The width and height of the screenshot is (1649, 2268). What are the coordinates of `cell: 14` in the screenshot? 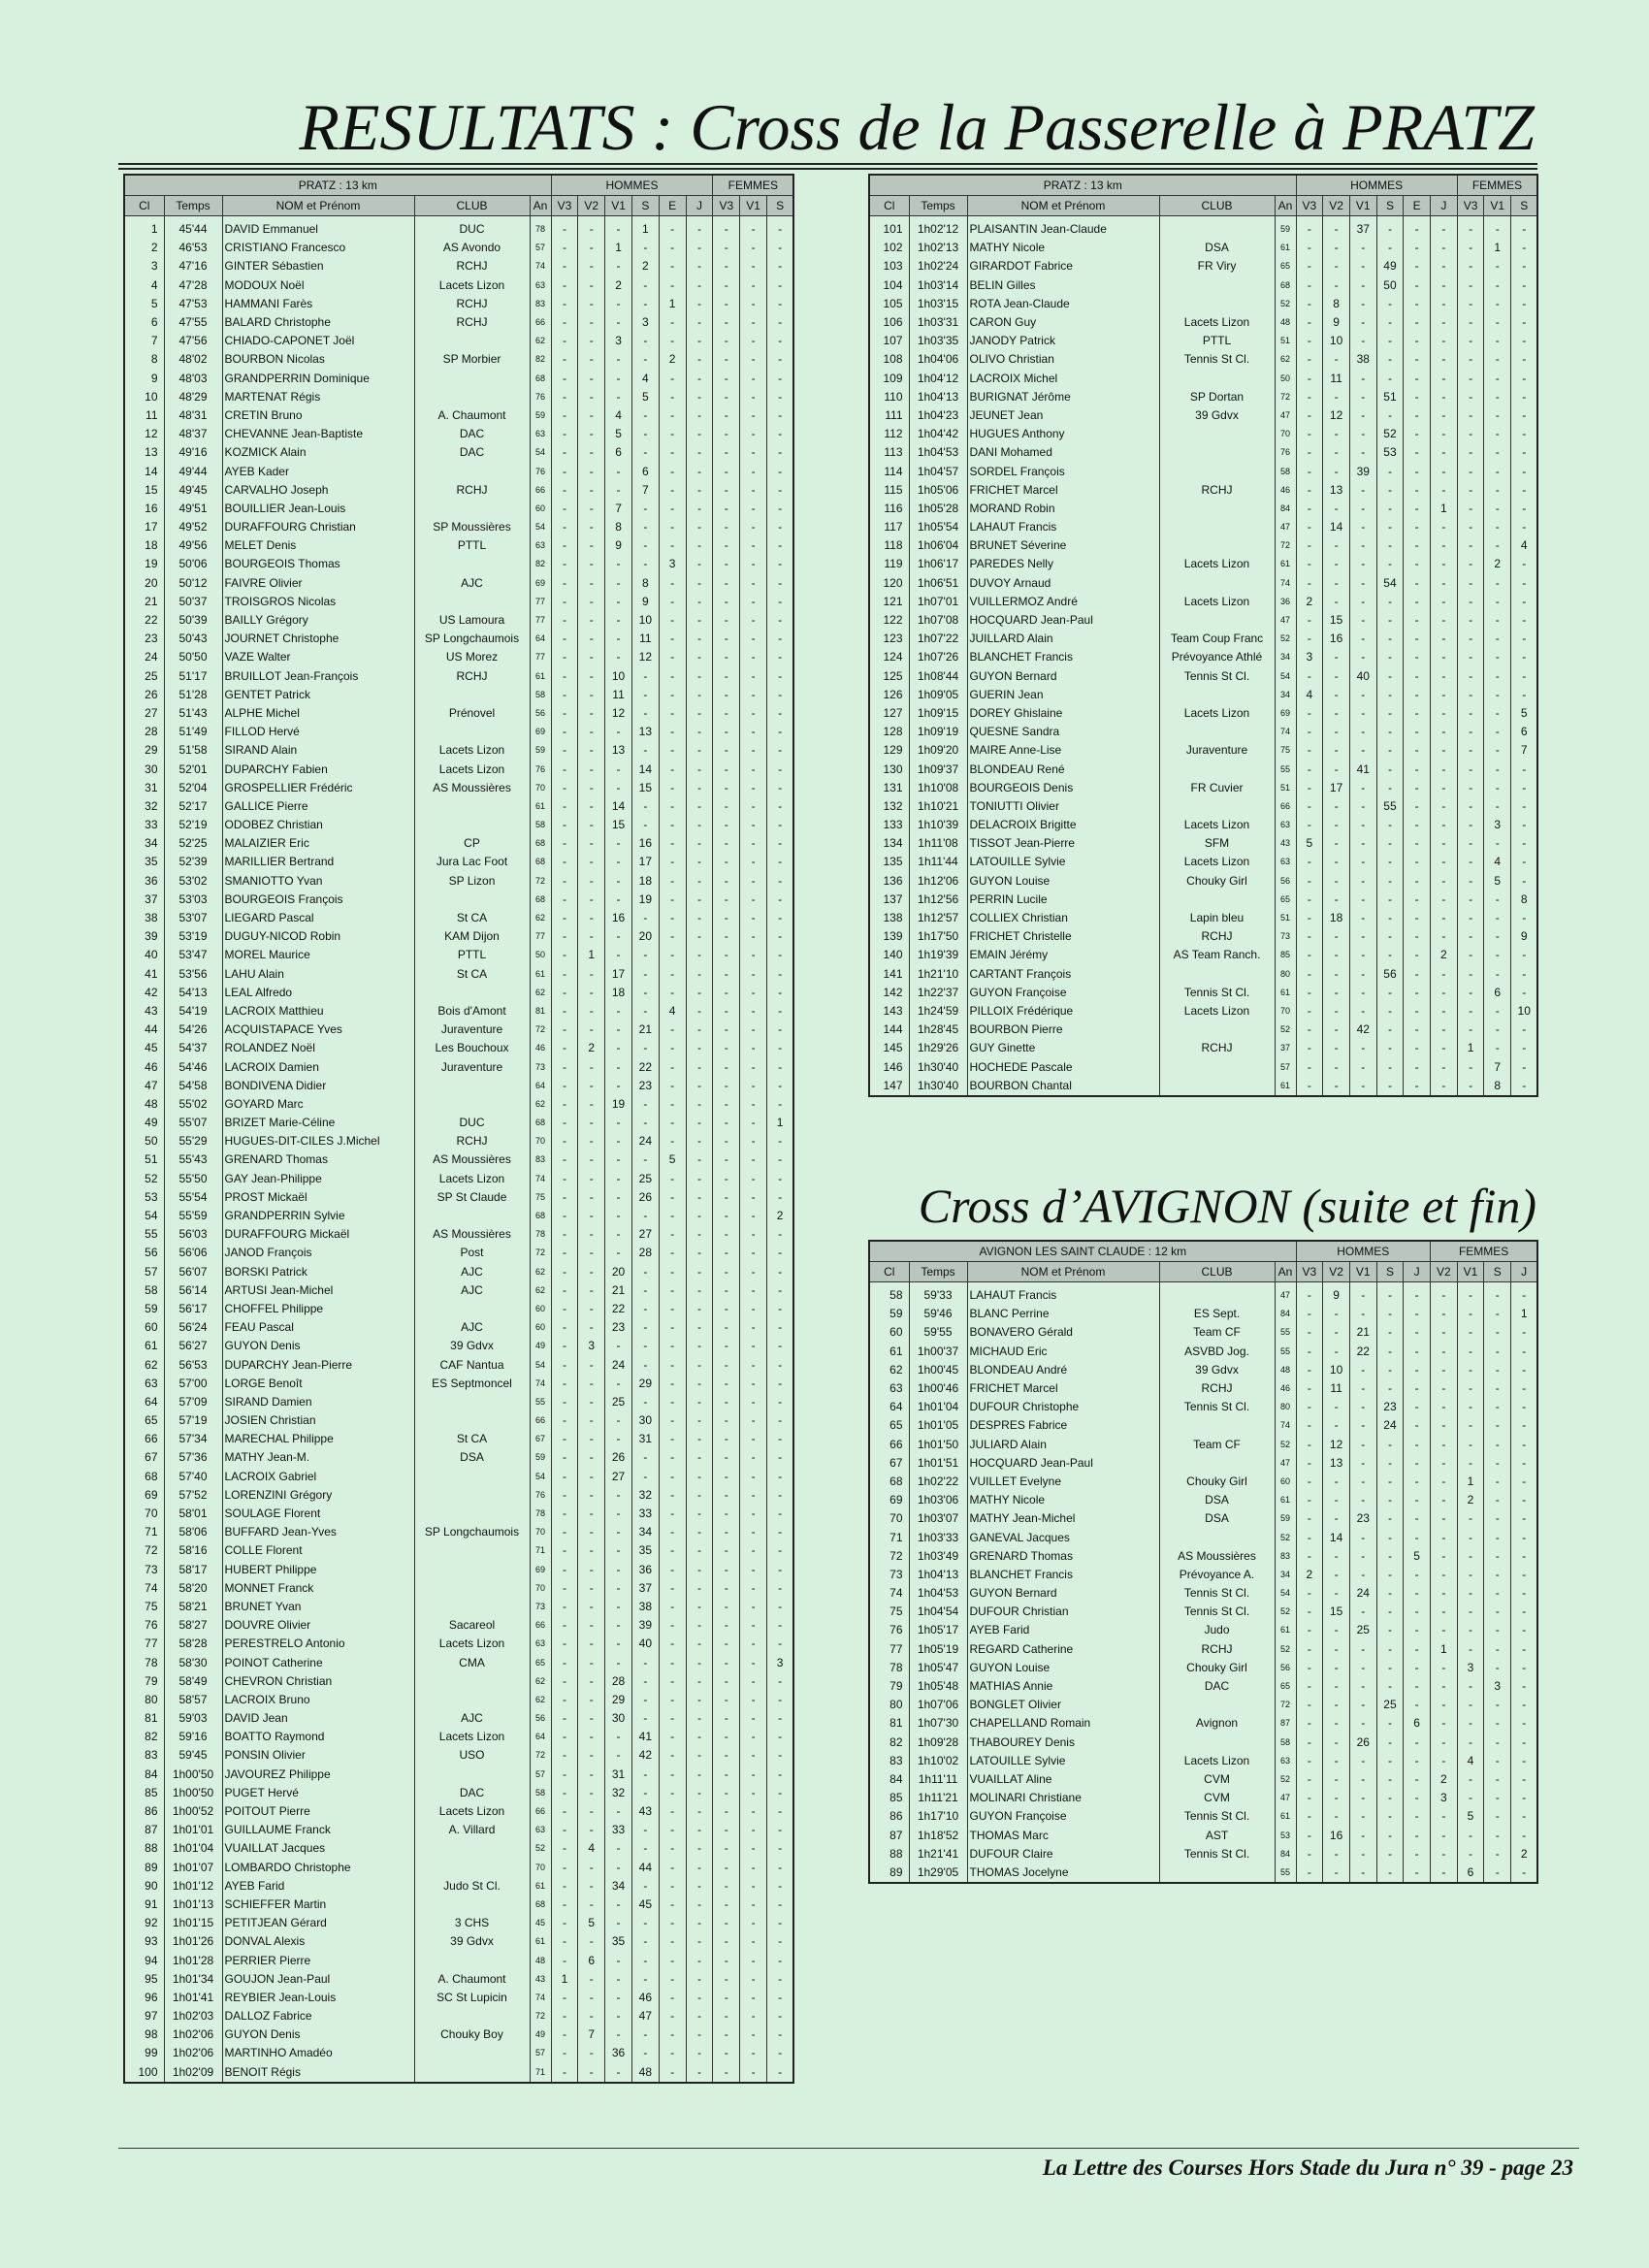 It's located at (618, 806).